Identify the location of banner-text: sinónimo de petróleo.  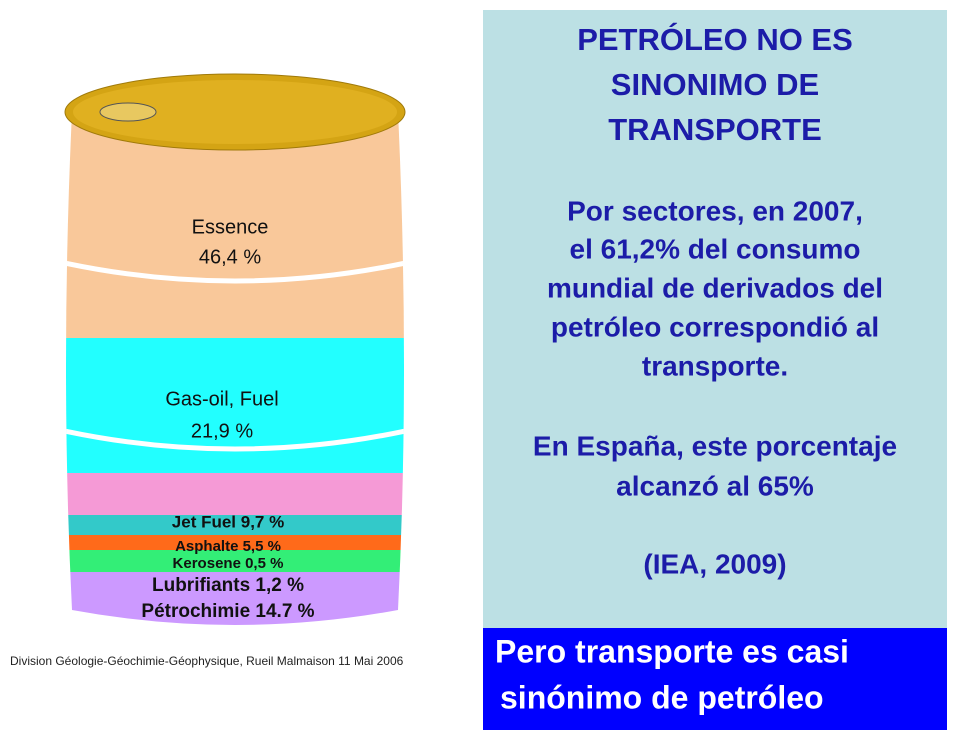
(662, 697).